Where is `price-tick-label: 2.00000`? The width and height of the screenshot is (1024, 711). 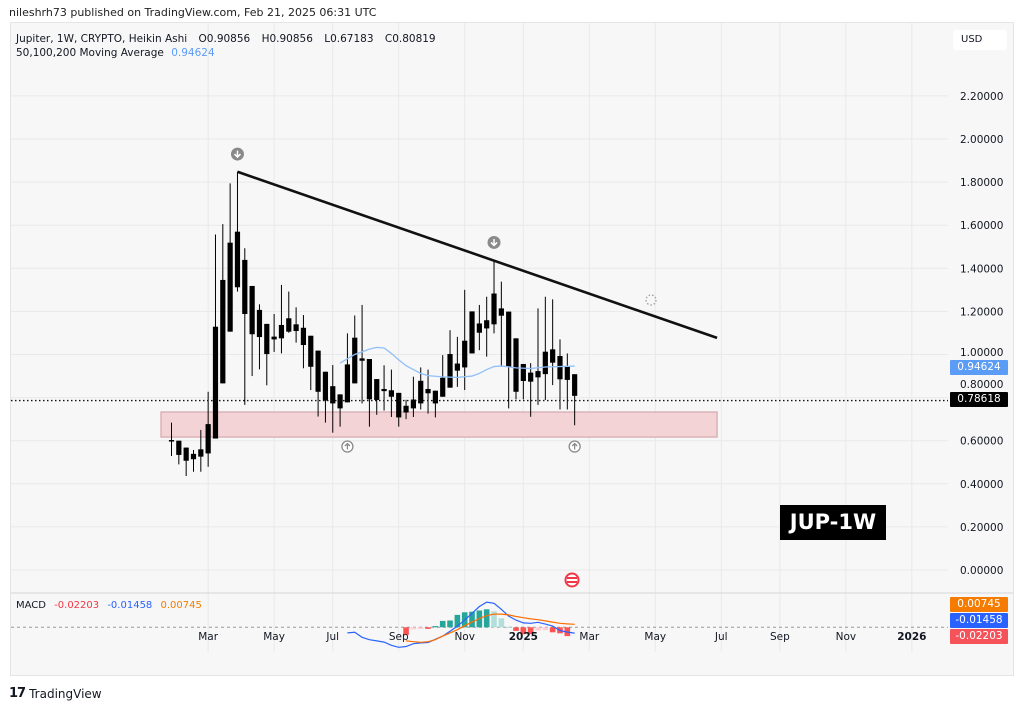 price-tick-label: 2.00000 is located at coordinates (981, 140).